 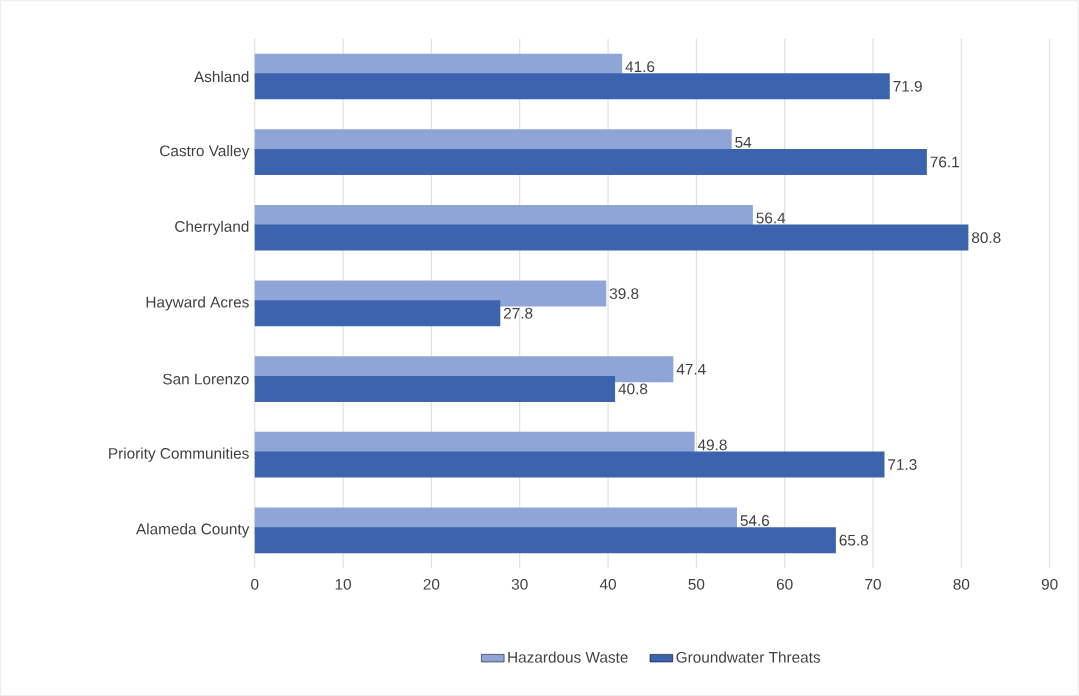 I want to click on data-label: 54.6, so click(x=755, y=520).